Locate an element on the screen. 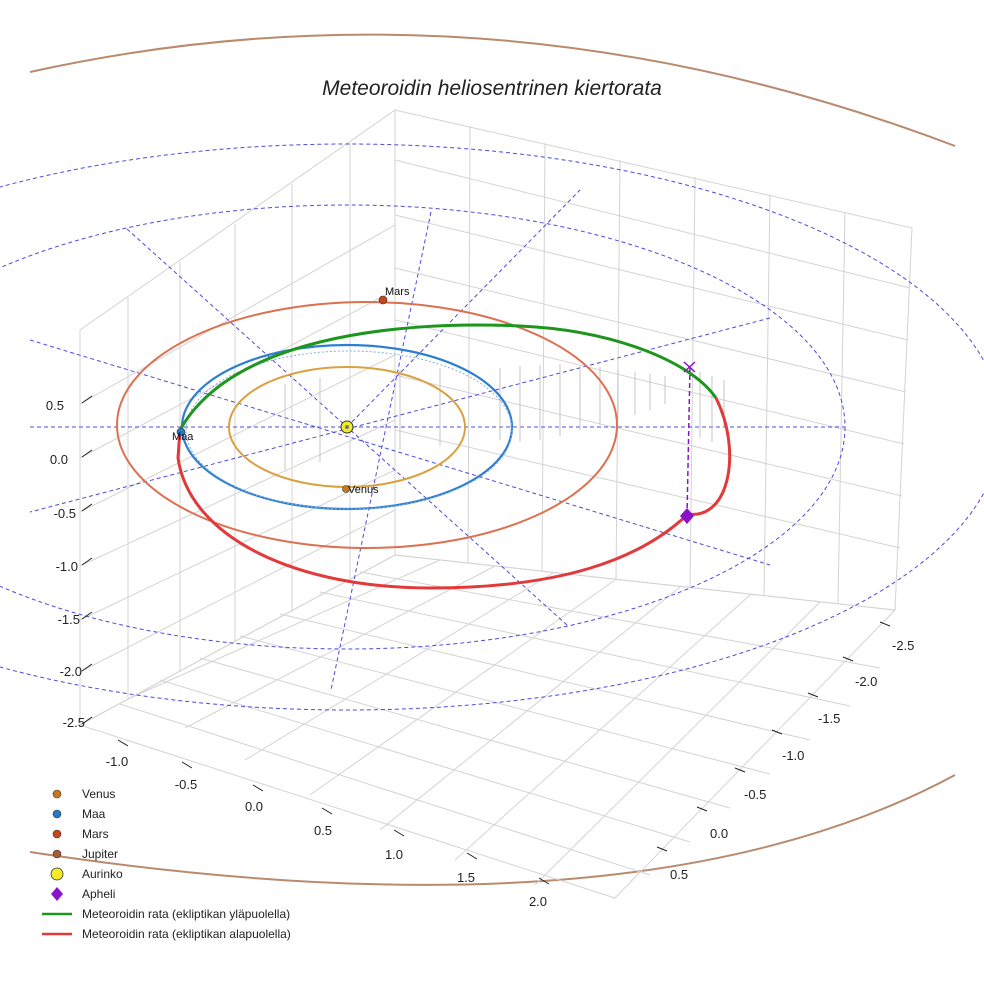  z-tick-marks is located at coordinates (87, 560).